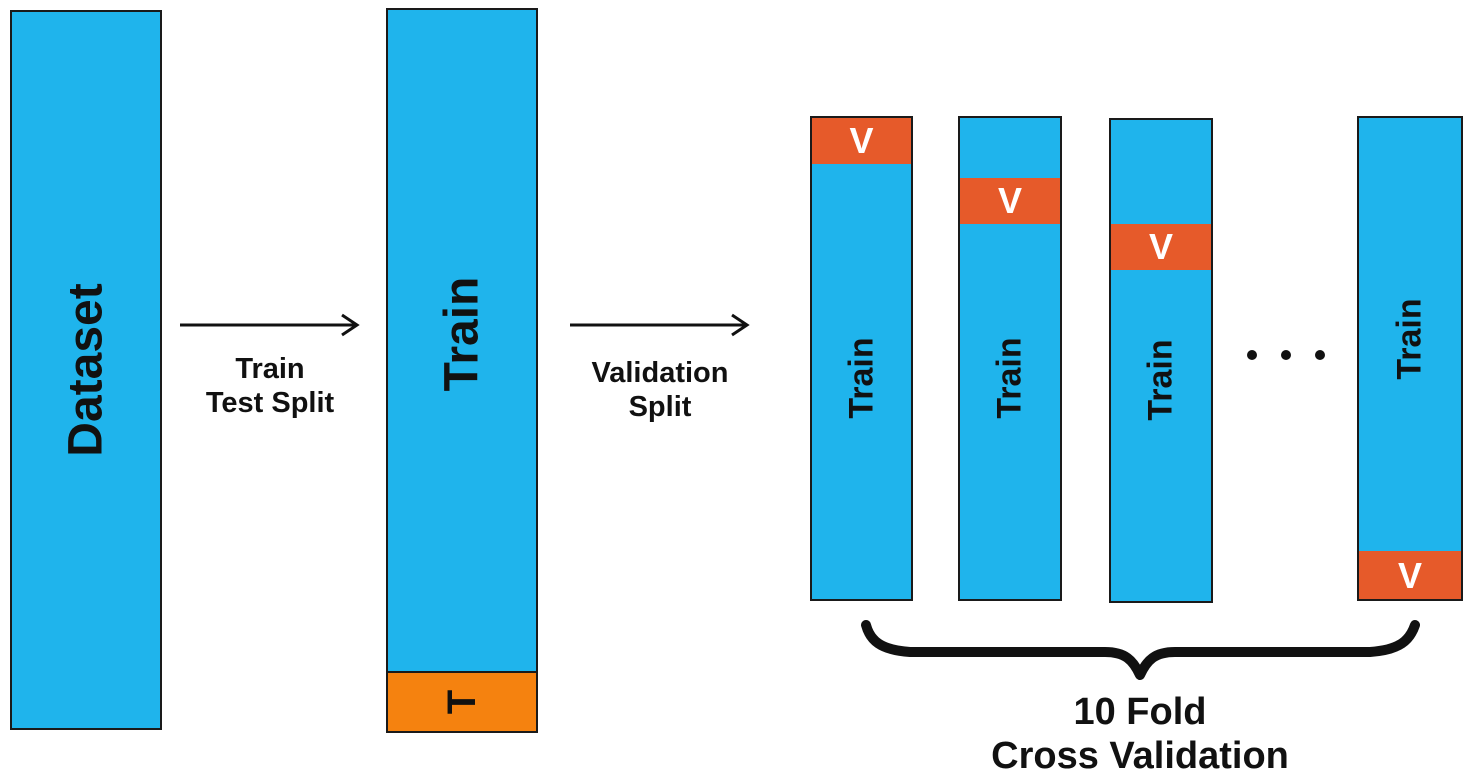 This screenshot has width=1477, height=782. I want to click on curly-brace, so click(1140, 650).